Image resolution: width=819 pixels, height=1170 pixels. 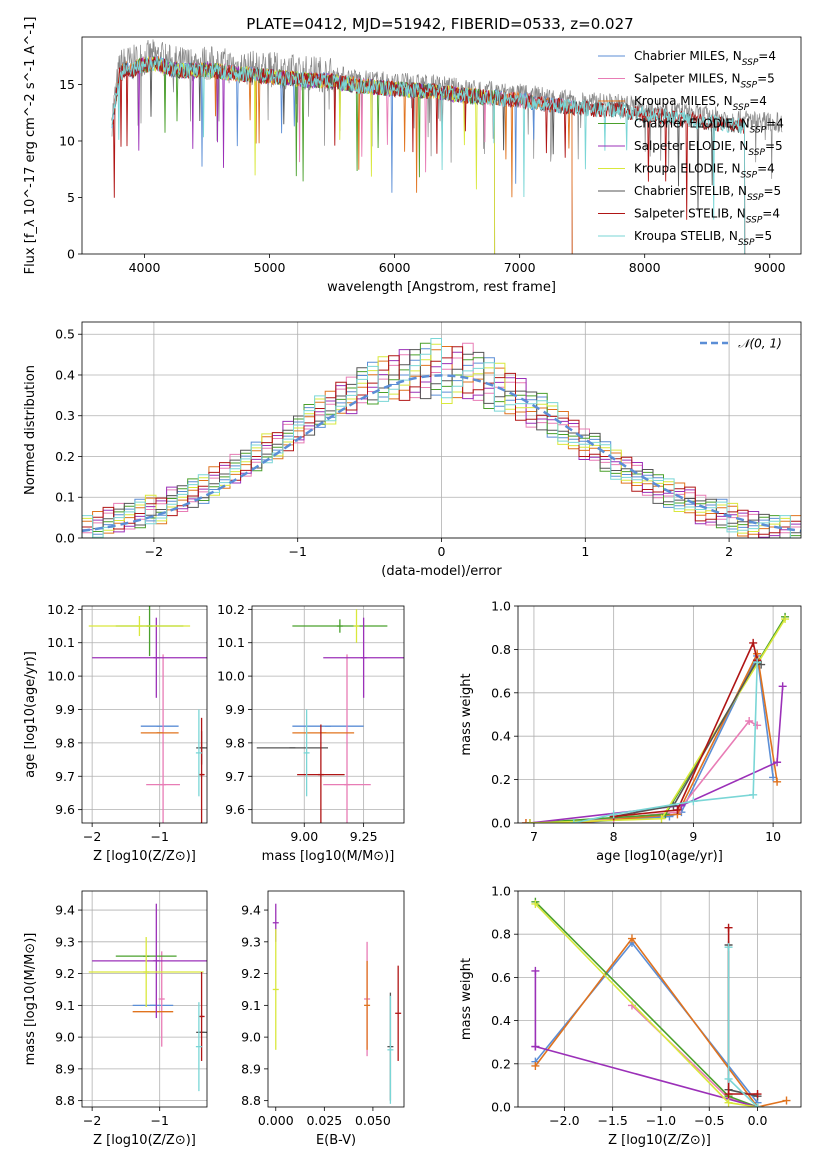 What do you see at coordinates (501, 977) in the screenshot?
I see `y-tick-label: 0.6` at bounding box center [501, 977].